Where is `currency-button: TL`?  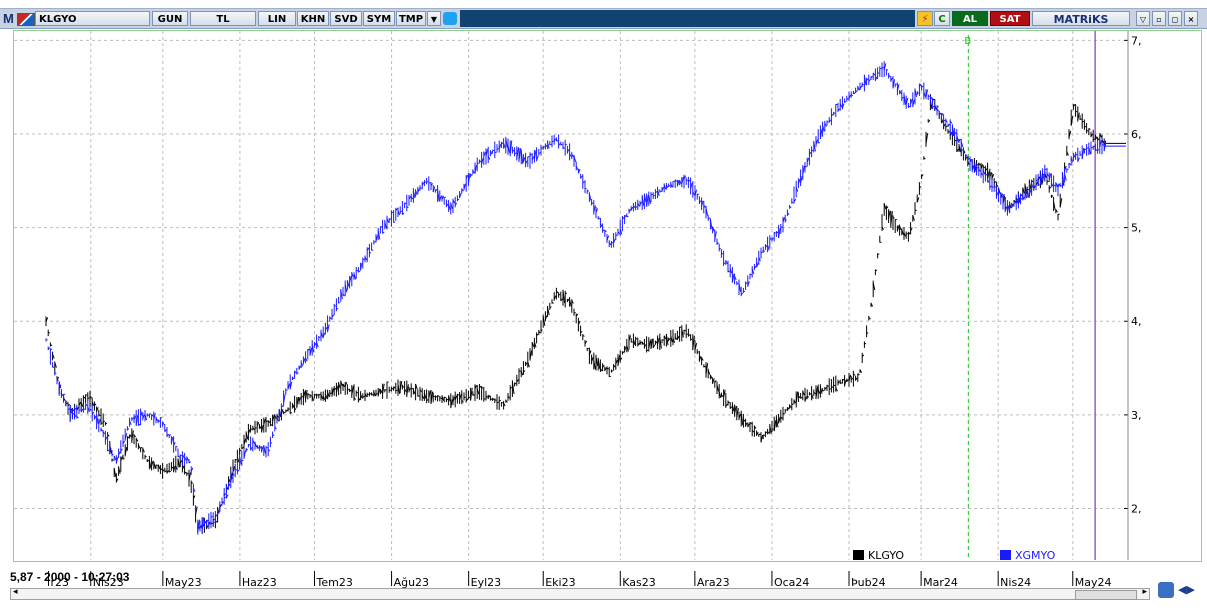
currency-button: TL is located at coordinates (223, 18).